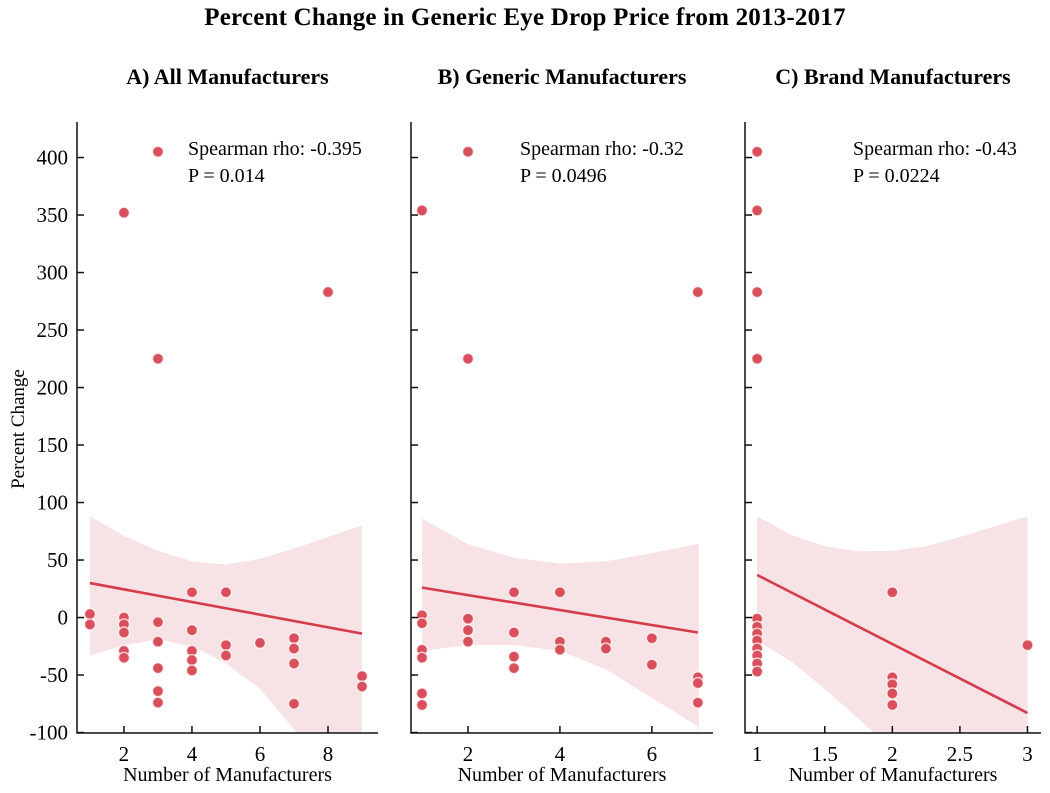 This screenshot has height=793, width=1050. What do you see at coordinates (896, 176) in the screenshot?
I see `panel-c-pvalue: P = 0.0224` at bounding box center [896, 176].